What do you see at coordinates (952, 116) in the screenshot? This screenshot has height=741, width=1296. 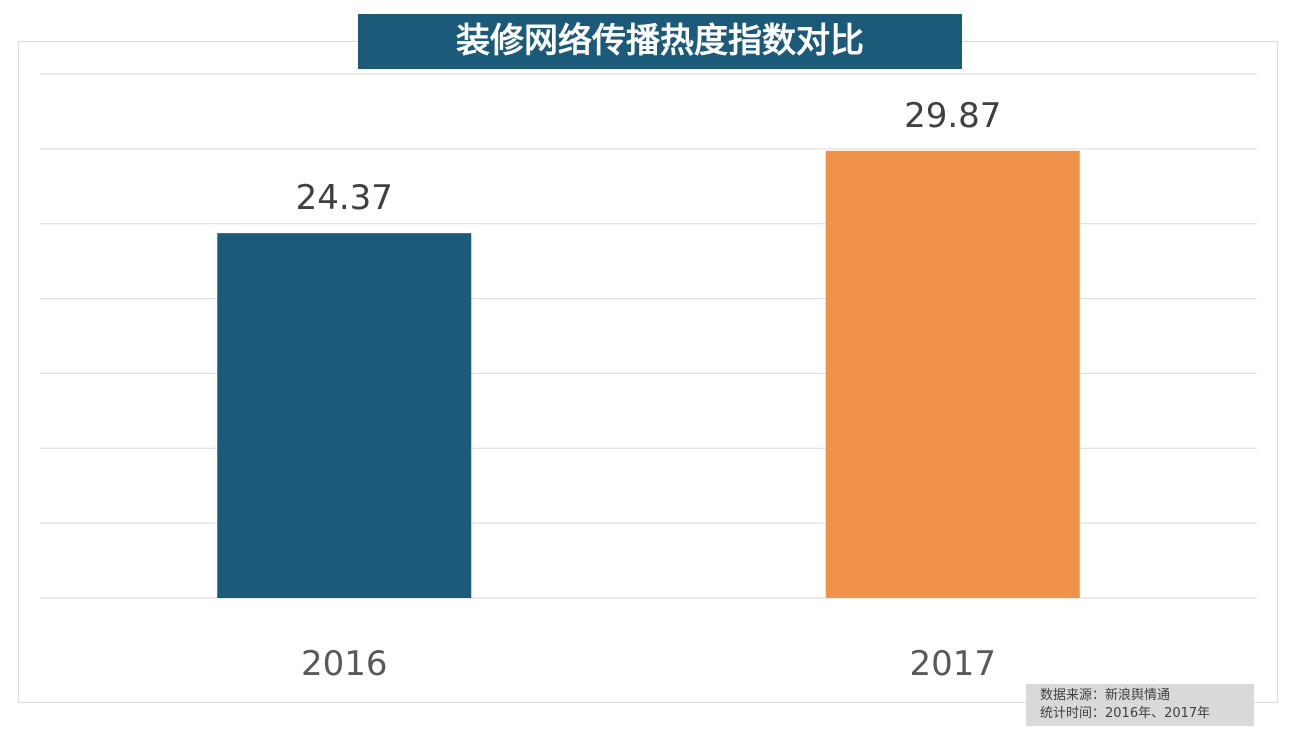 I see `data-label: 29.87` at bounding box center [952, 116].